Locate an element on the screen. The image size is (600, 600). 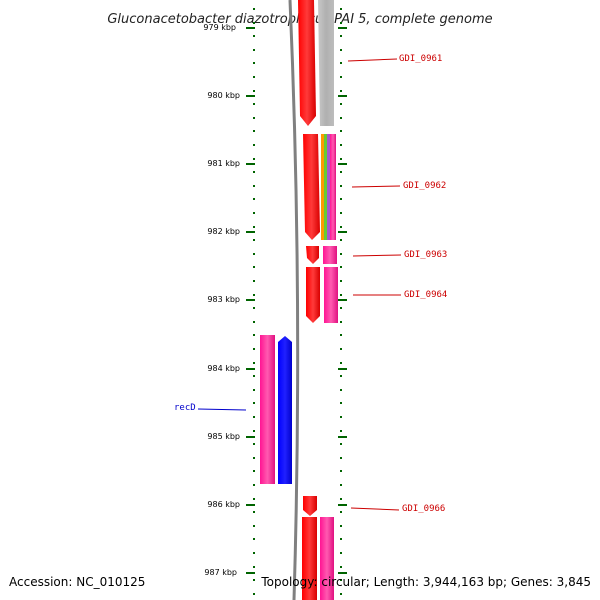
gene-gdi-0962-feature-pink is located at coordinates (333, 187).